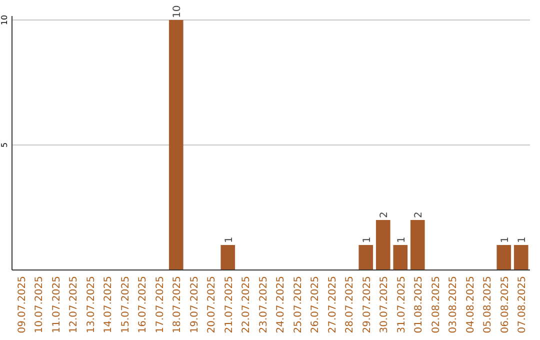 This screenshot has height=340, width=540. Describe the element at coordinates (40, 305) in the screenshot. I see `x-tick-label: 10.07.2025` at that location.